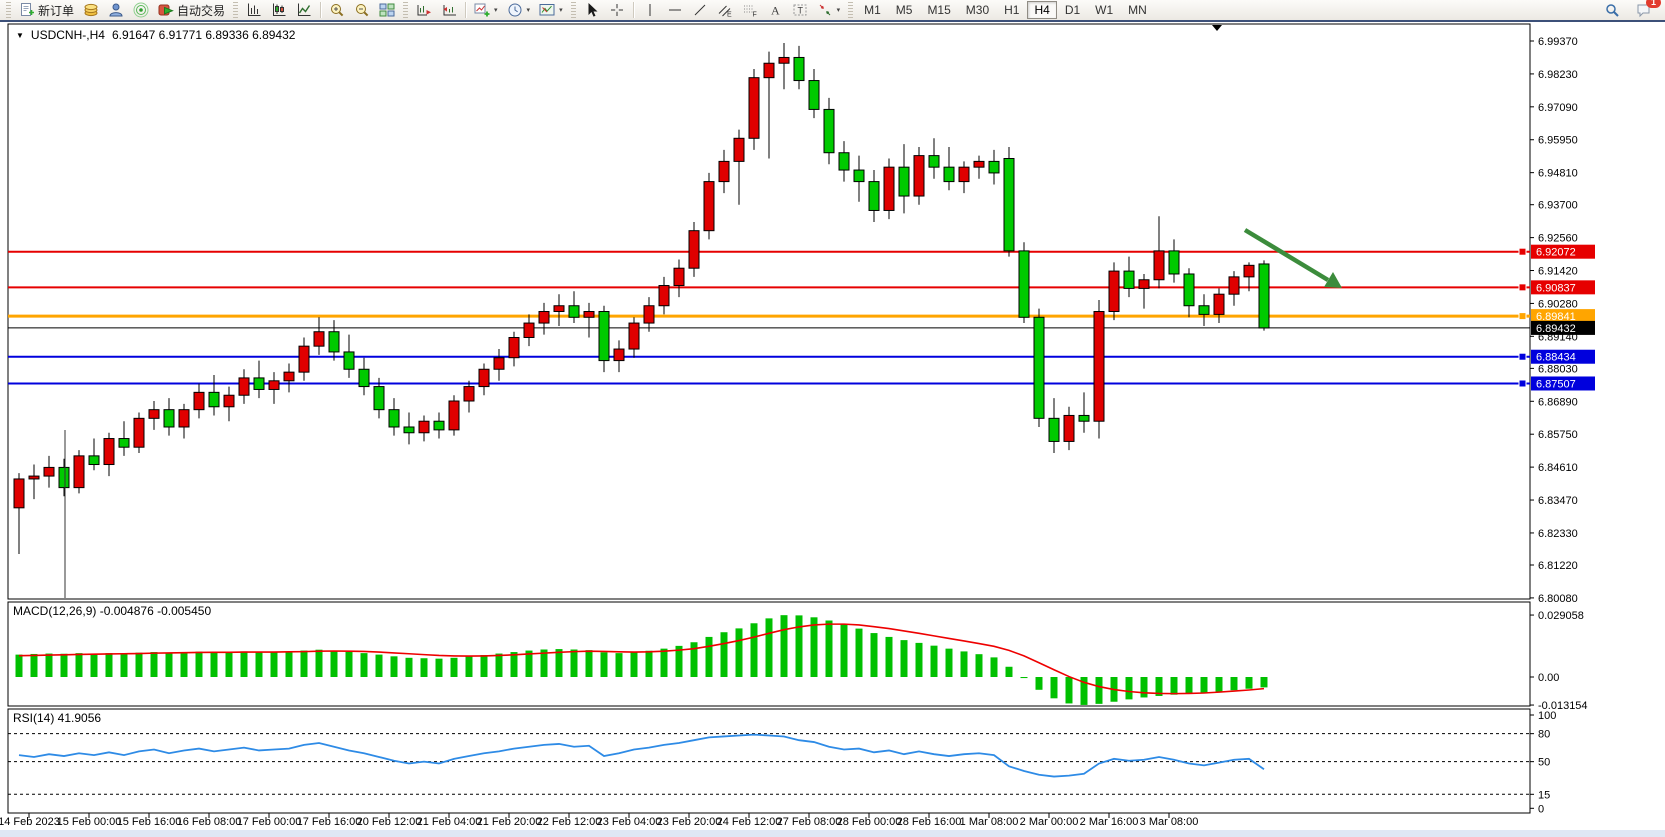 Image resolution: width=1665 pixels, height=837 pixels. I want to click on search-icon, so click(1612, 10).